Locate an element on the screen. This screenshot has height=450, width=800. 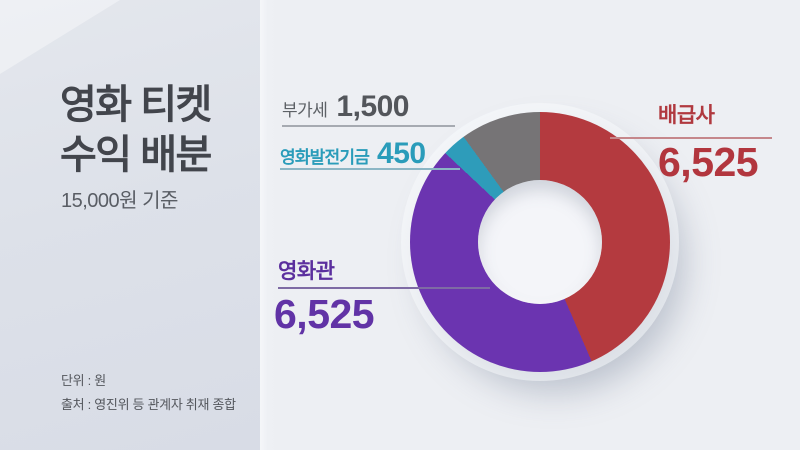
callout-fund-value: 450 is located at coordinates (401, 153).